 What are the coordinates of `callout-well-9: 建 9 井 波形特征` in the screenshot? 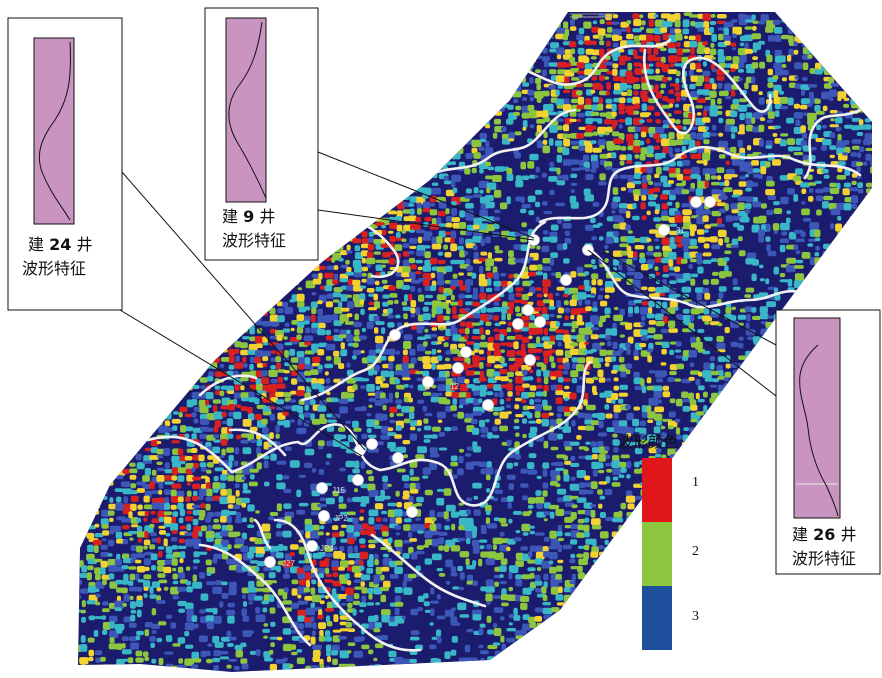 It's located at (261, 134).